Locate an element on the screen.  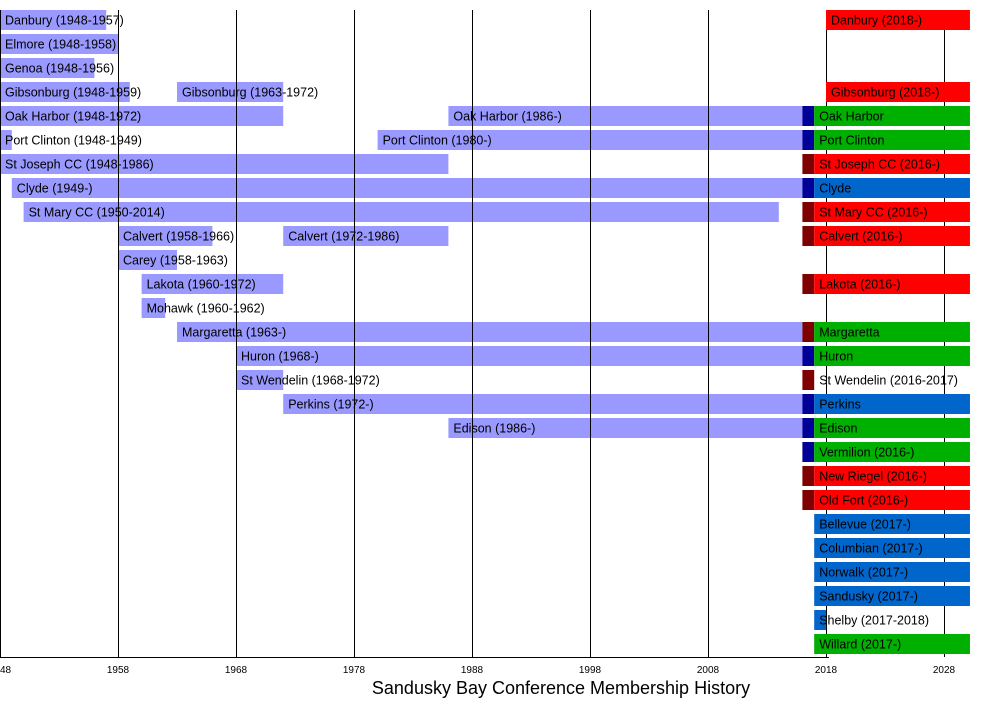
x-tick-label: 1968 is located at coordinates (236, 670).